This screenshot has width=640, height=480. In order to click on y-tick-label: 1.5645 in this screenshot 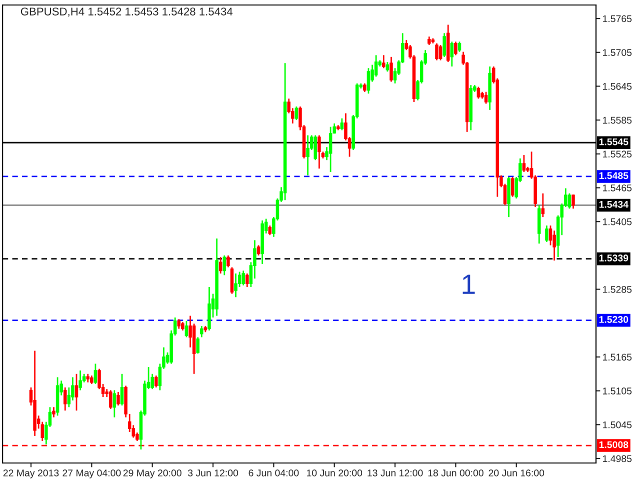, I will do `click(617, 86)`.